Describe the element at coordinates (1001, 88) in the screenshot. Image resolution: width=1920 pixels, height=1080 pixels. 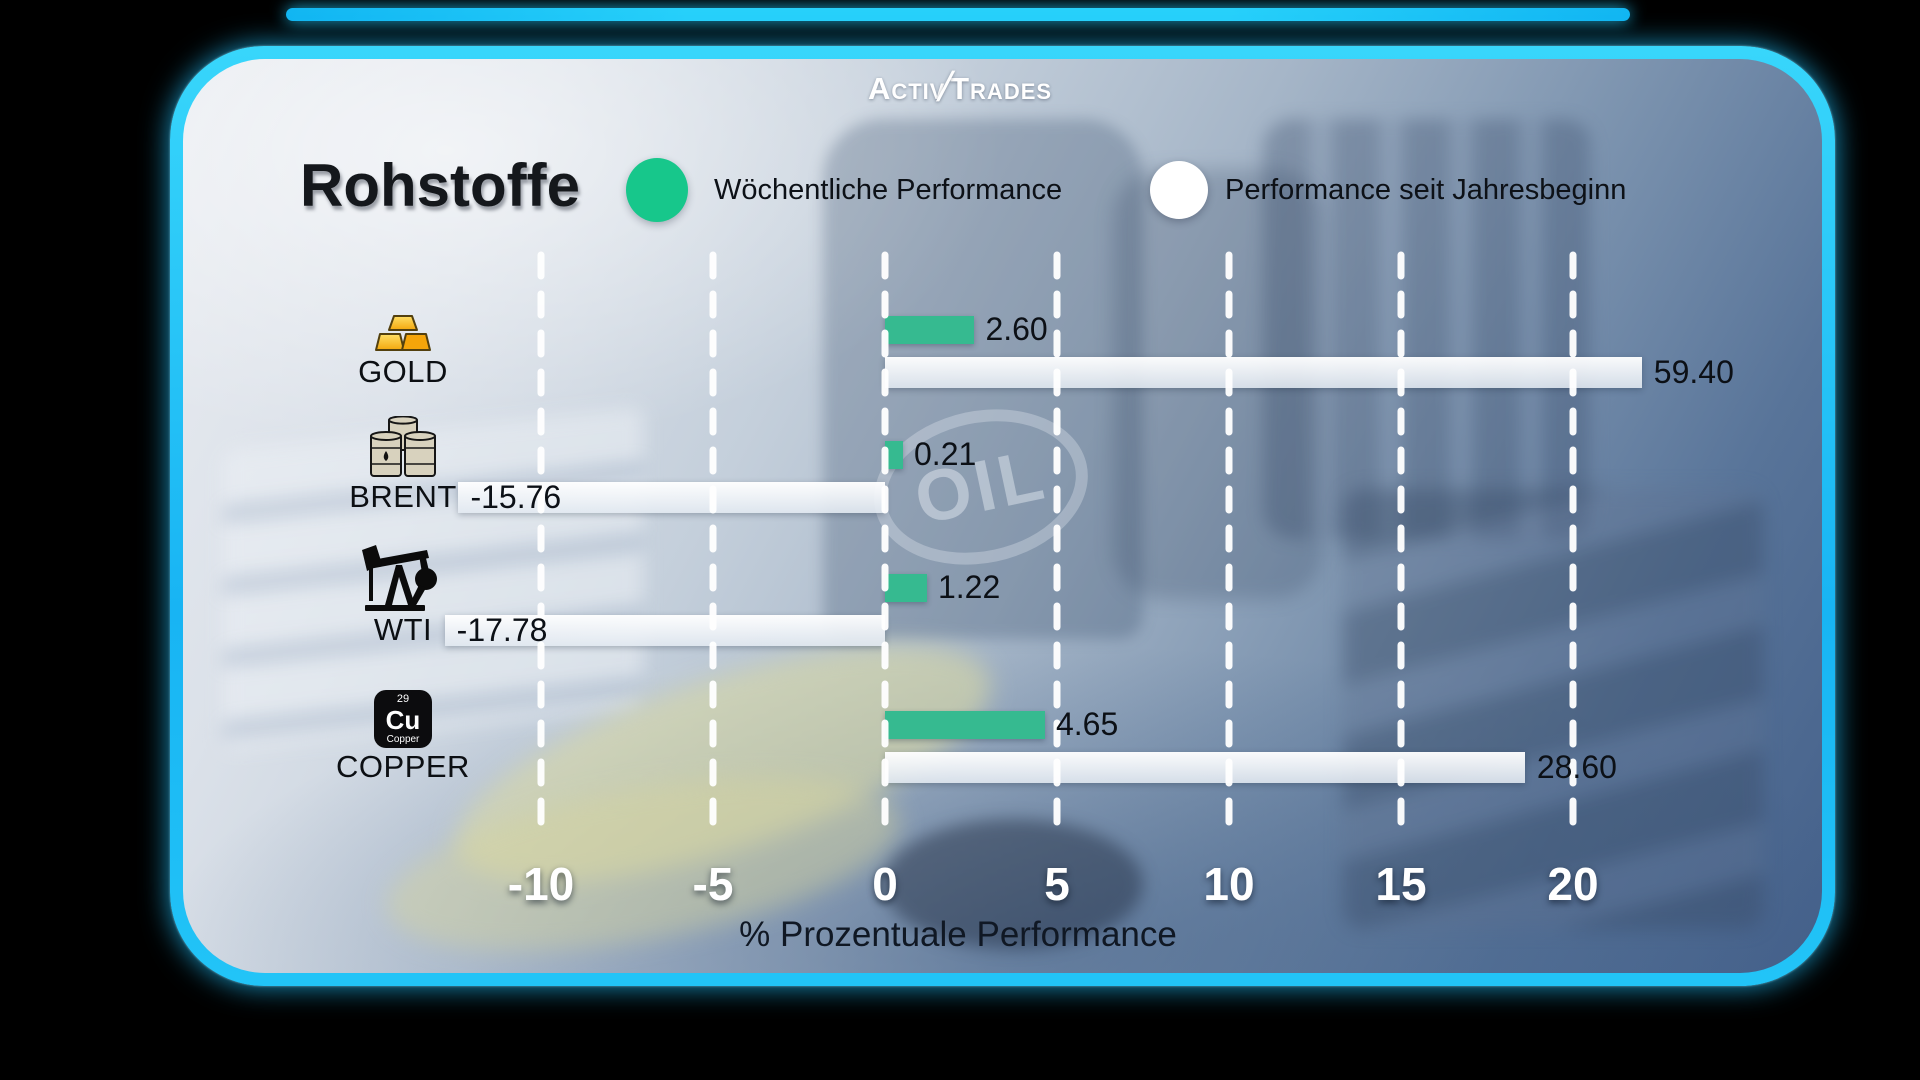
I see `logo-text-right: Trades` at that location.